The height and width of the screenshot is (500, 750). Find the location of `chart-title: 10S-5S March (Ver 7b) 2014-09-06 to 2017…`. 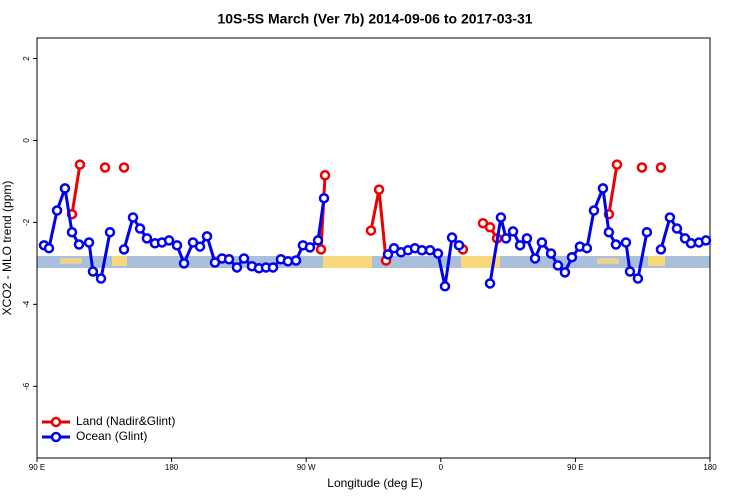

chart-title: 10S-5S March (Ver 7b) 2014-09-06 to 2017… is located at coordinates (374, 19).